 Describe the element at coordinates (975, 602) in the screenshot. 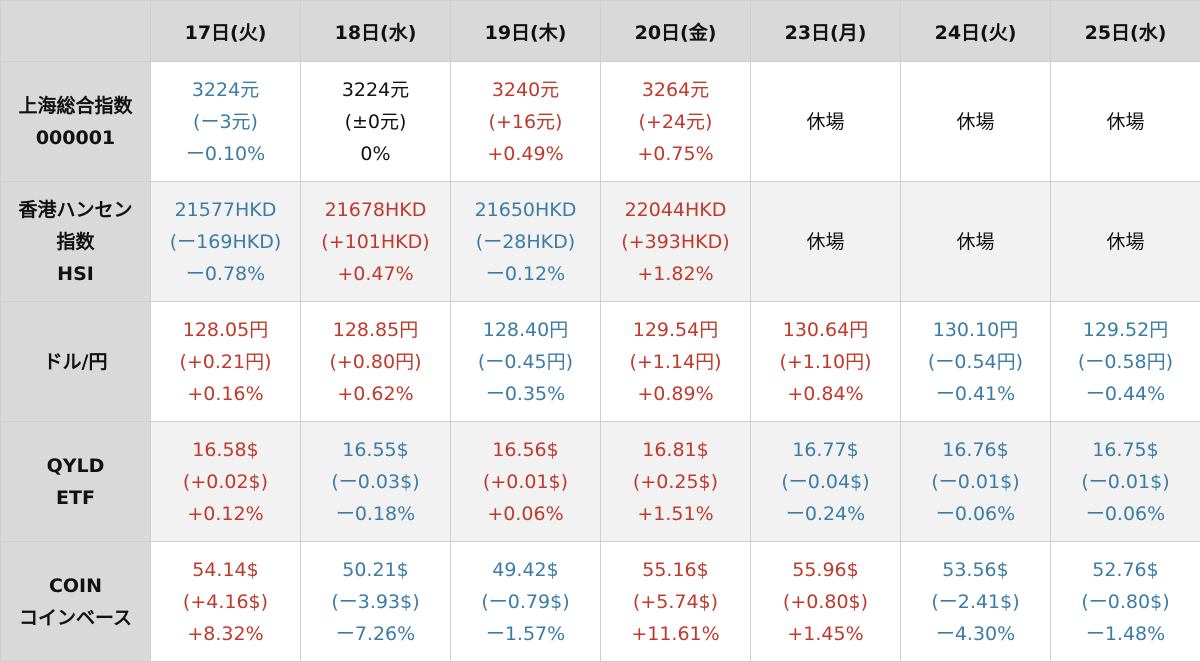

I see `price-change: (ー2.41$)` at that location.